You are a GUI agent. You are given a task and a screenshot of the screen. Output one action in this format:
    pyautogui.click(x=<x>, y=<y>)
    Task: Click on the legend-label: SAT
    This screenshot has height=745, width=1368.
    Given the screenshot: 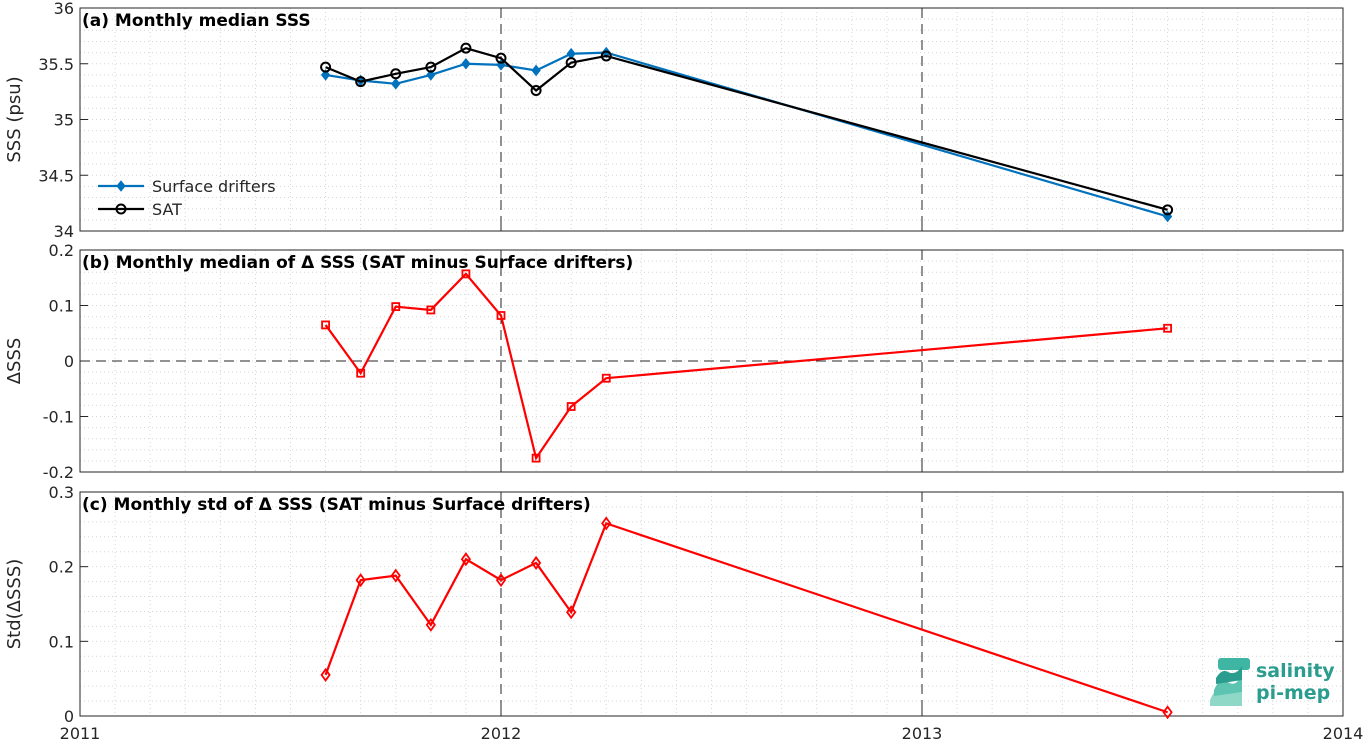 What is the action you would take?
    pyautogui.click(x=167, y=209)
    